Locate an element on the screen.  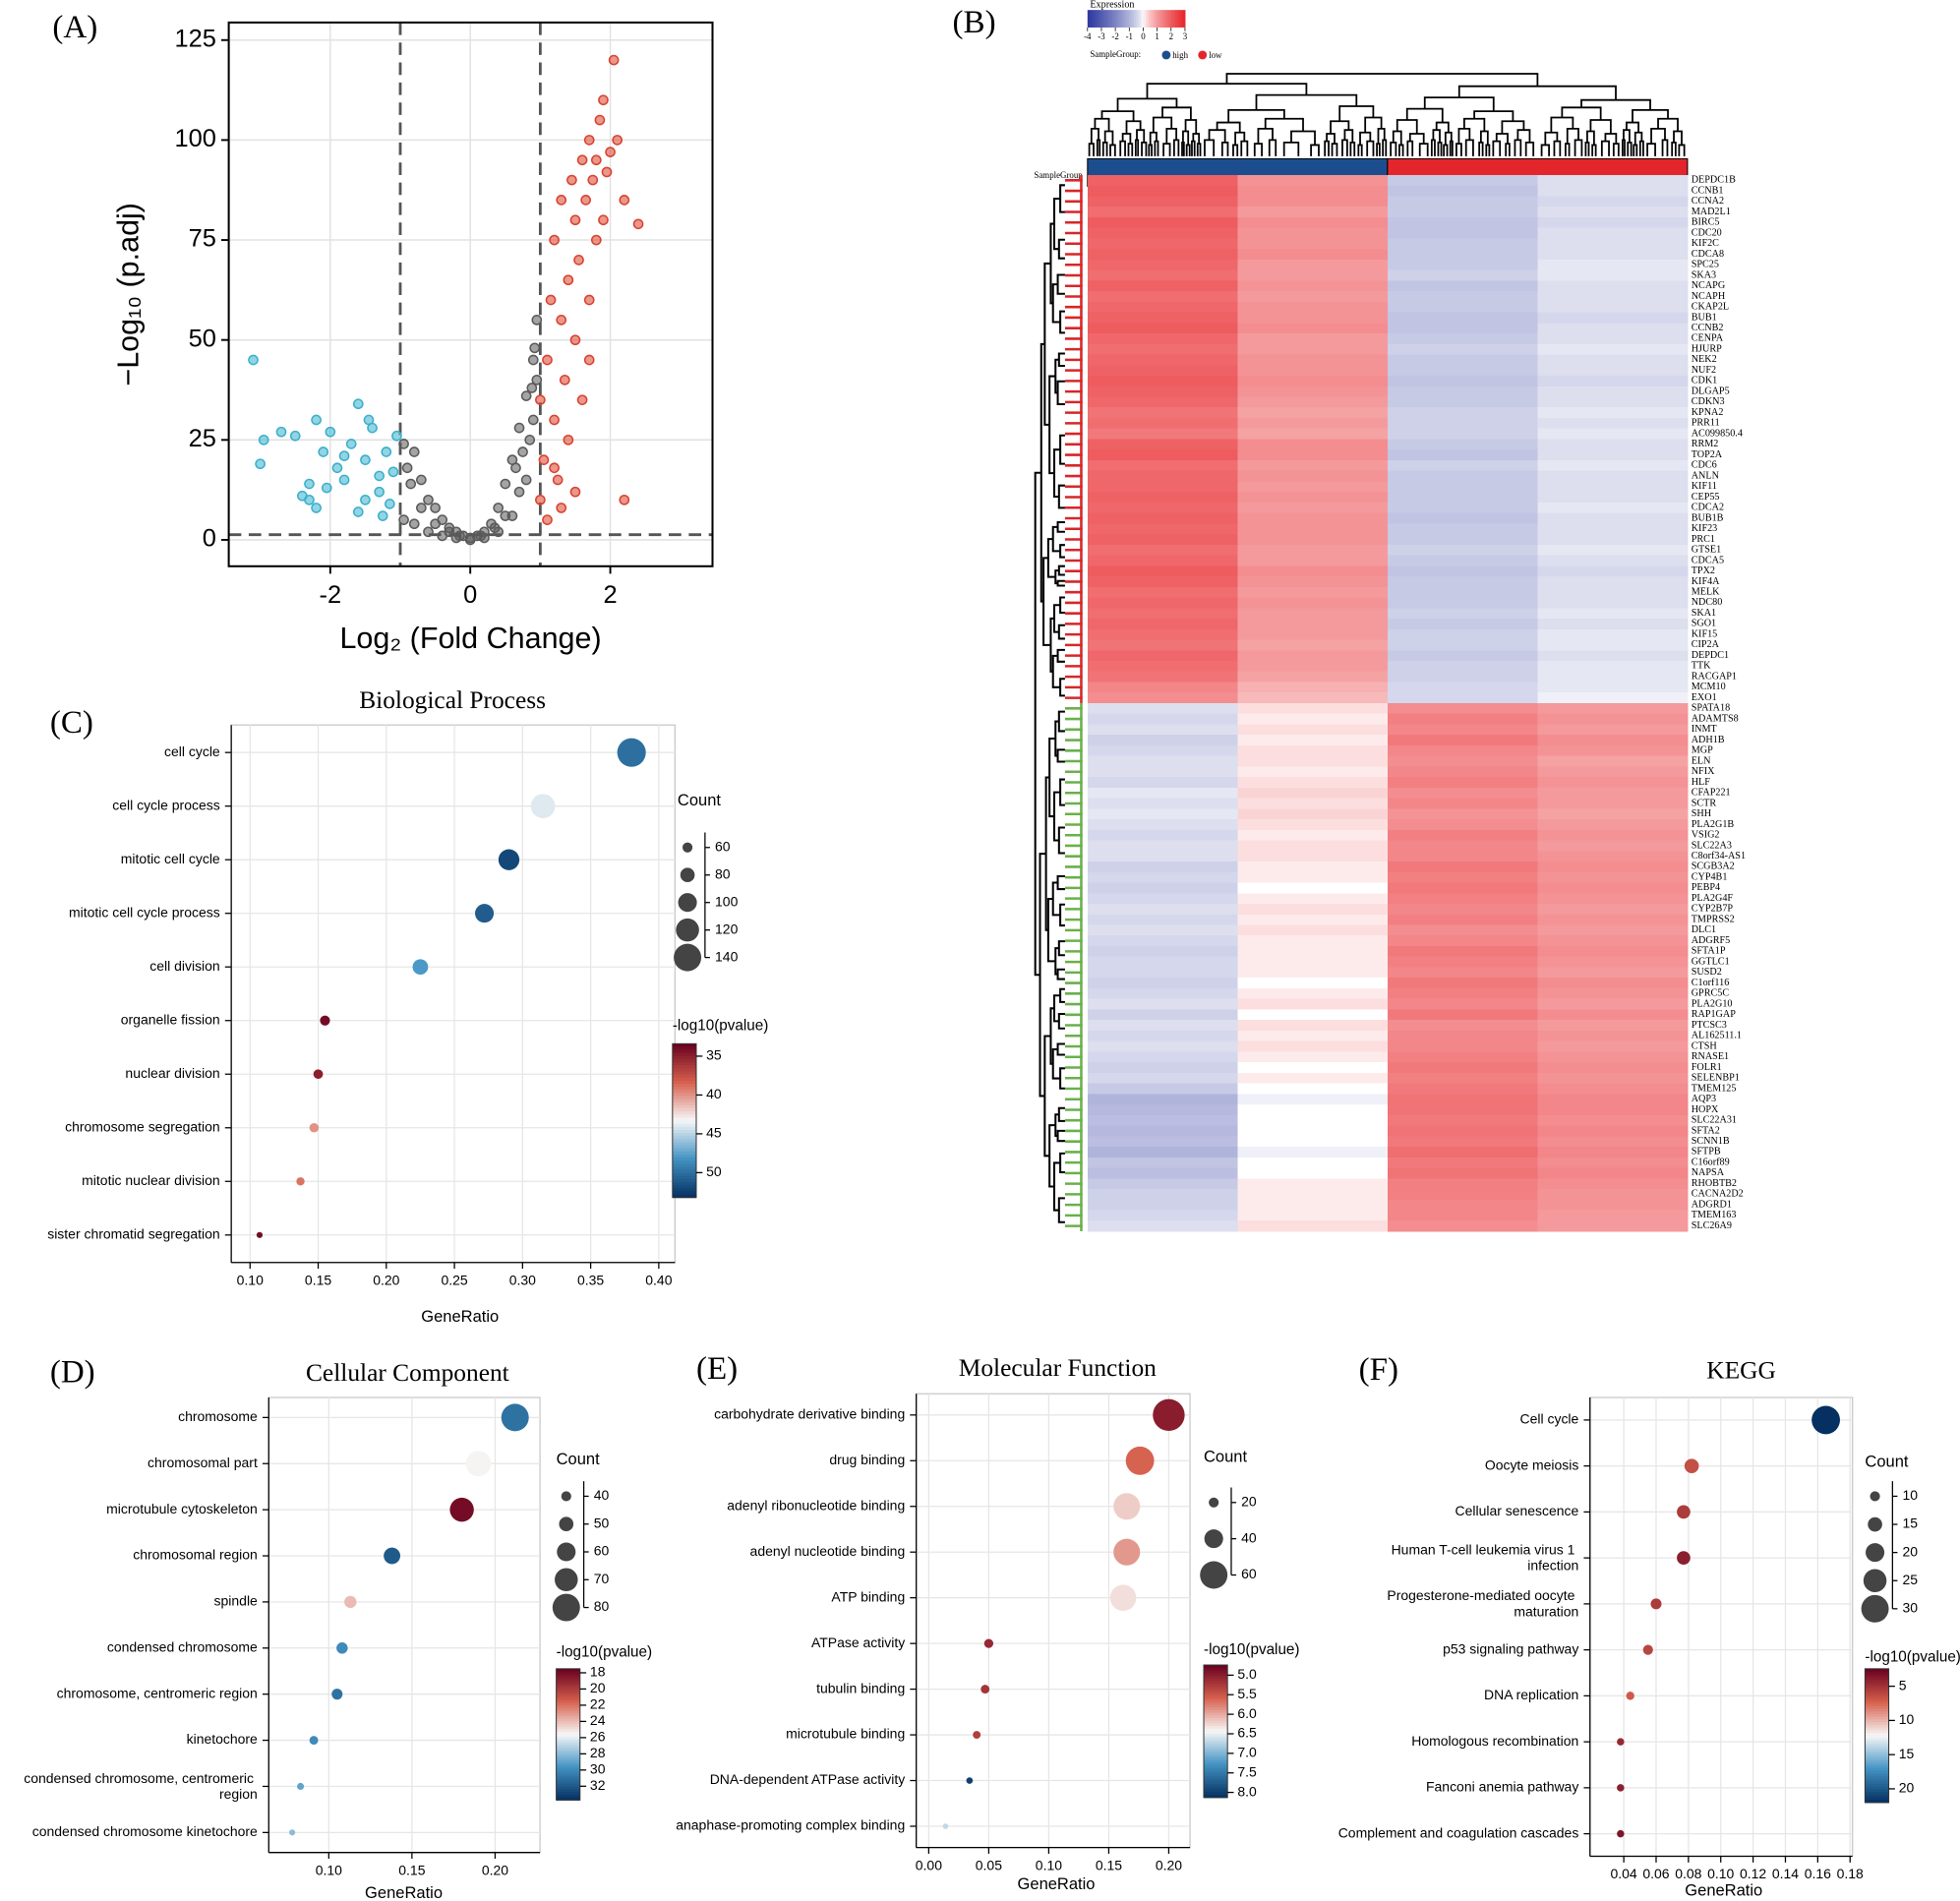
row-dendrogram is located at coordinates (1062, 198).